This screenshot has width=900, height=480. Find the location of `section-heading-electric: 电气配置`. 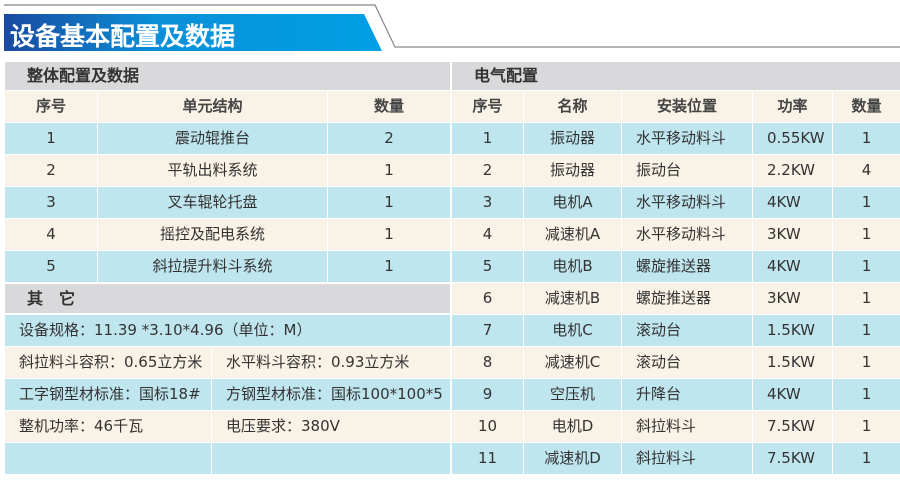

section-heading-electric: 电气配置 is located at coordinates (676, 76).